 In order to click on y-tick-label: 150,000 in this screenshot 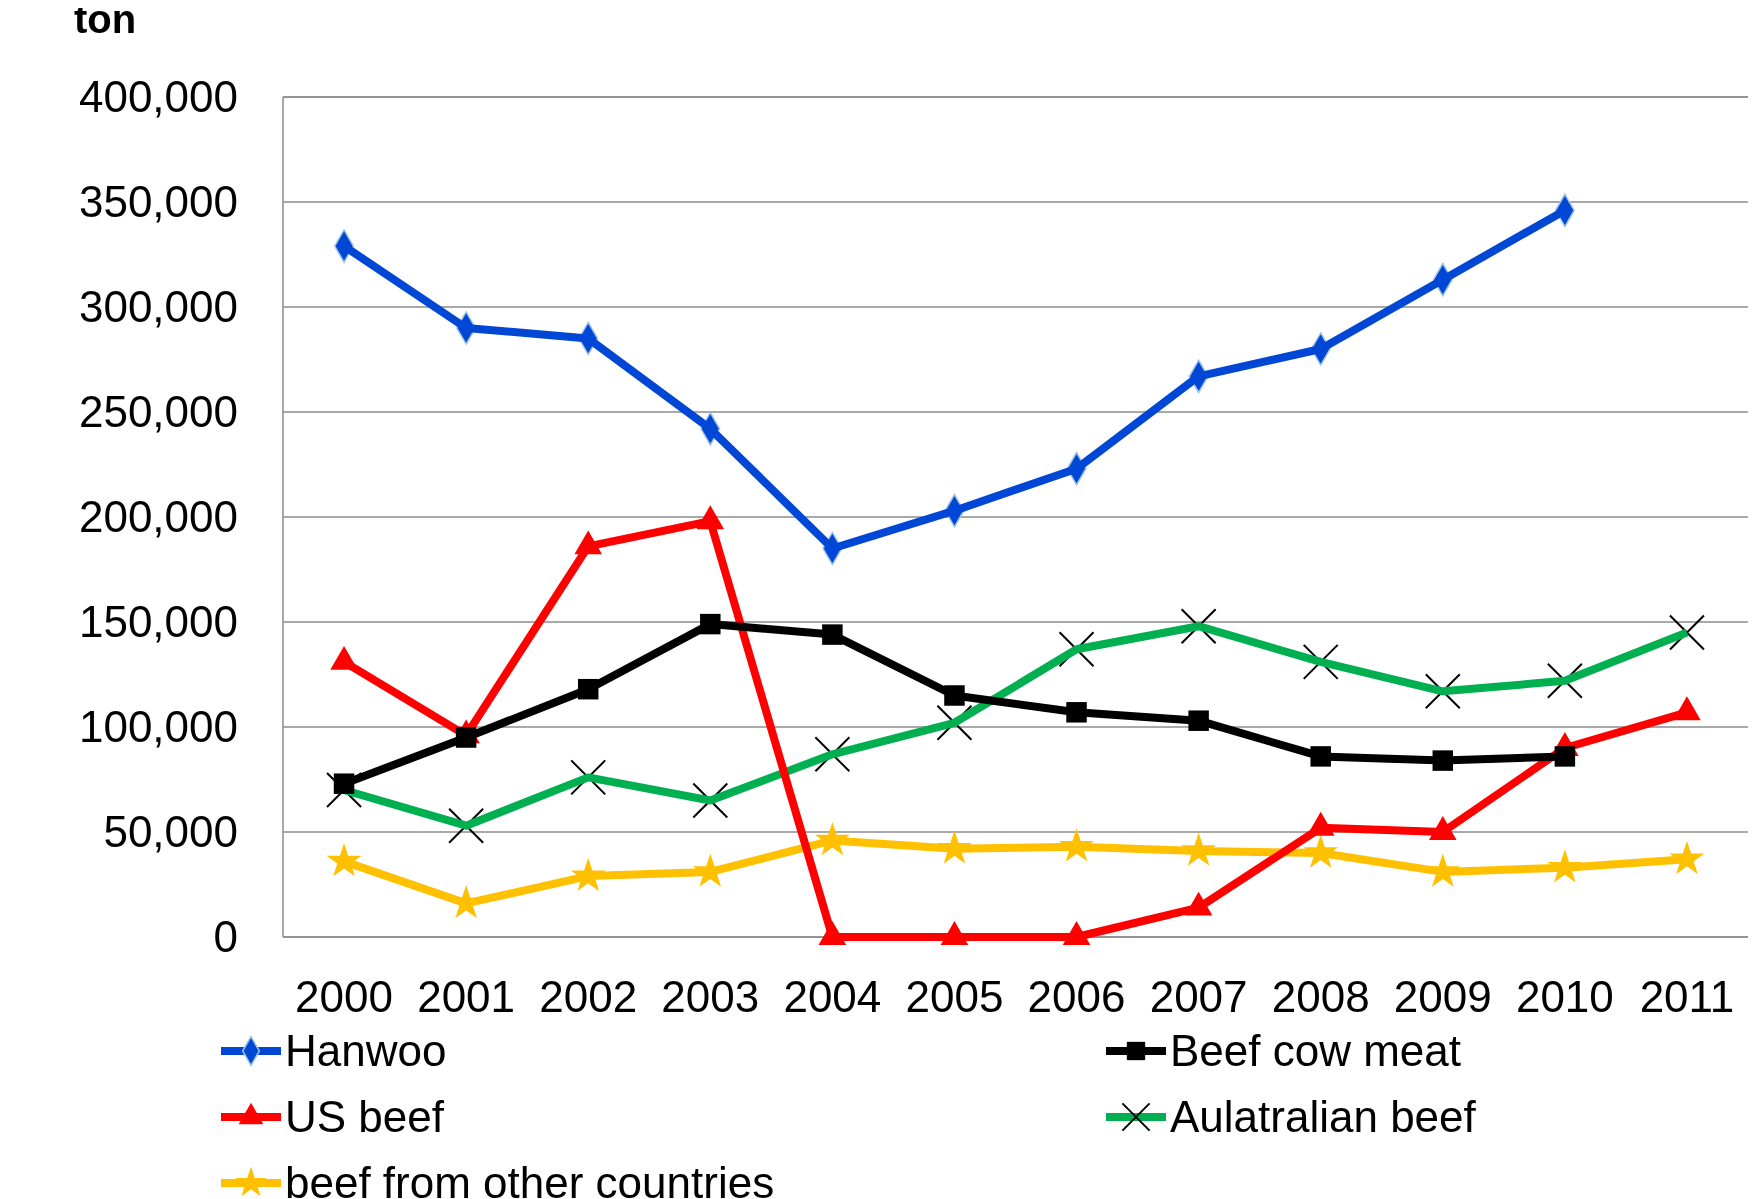, I will do `click(158, 622)`.